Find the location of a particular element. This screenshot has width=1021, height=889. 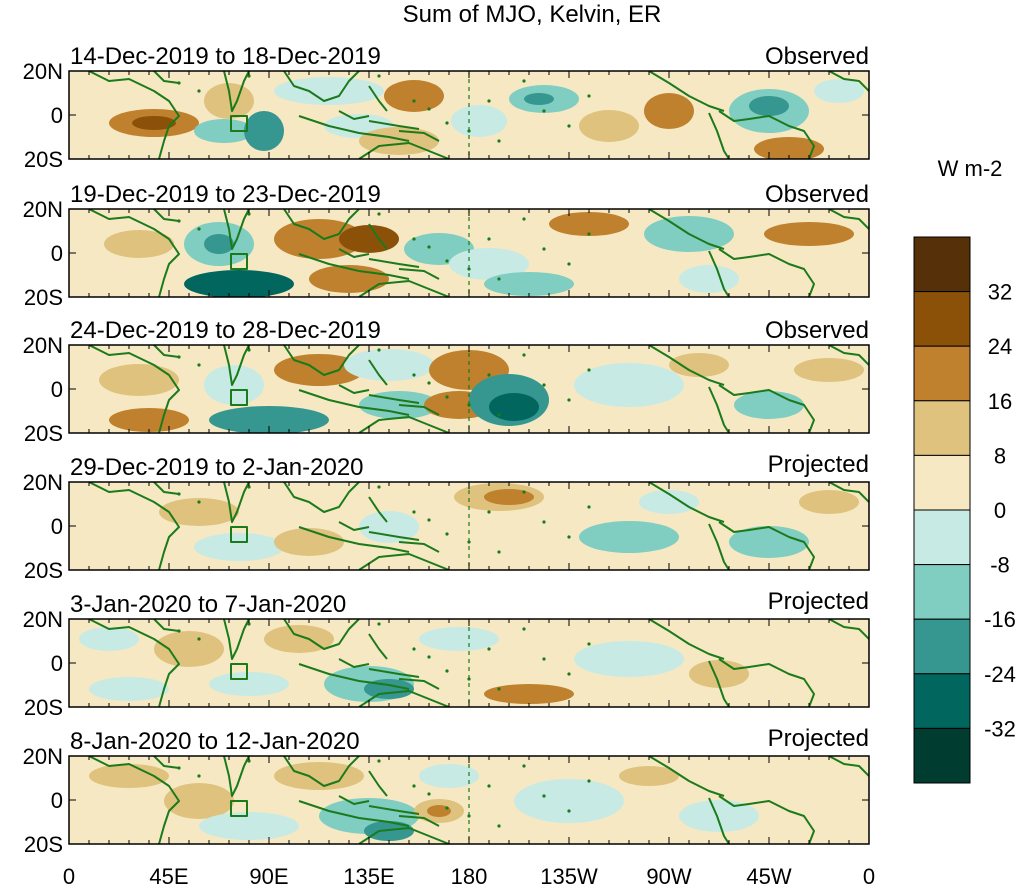

panel-2-lat-label: 20N is located at coordinates (43, 209).